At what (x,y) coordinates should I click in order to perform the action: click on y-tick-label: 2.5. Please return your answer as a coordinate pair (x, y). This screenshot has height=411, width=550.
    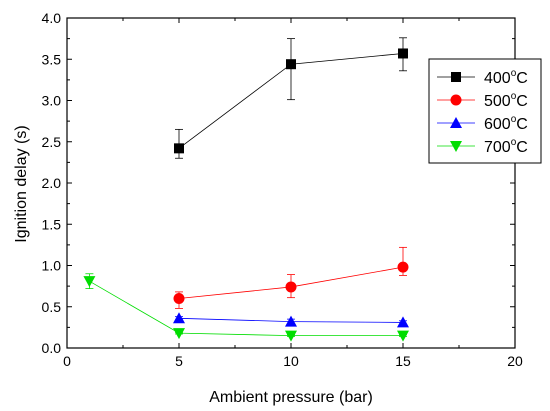
    Looking at the image, I should click on (52, 142).